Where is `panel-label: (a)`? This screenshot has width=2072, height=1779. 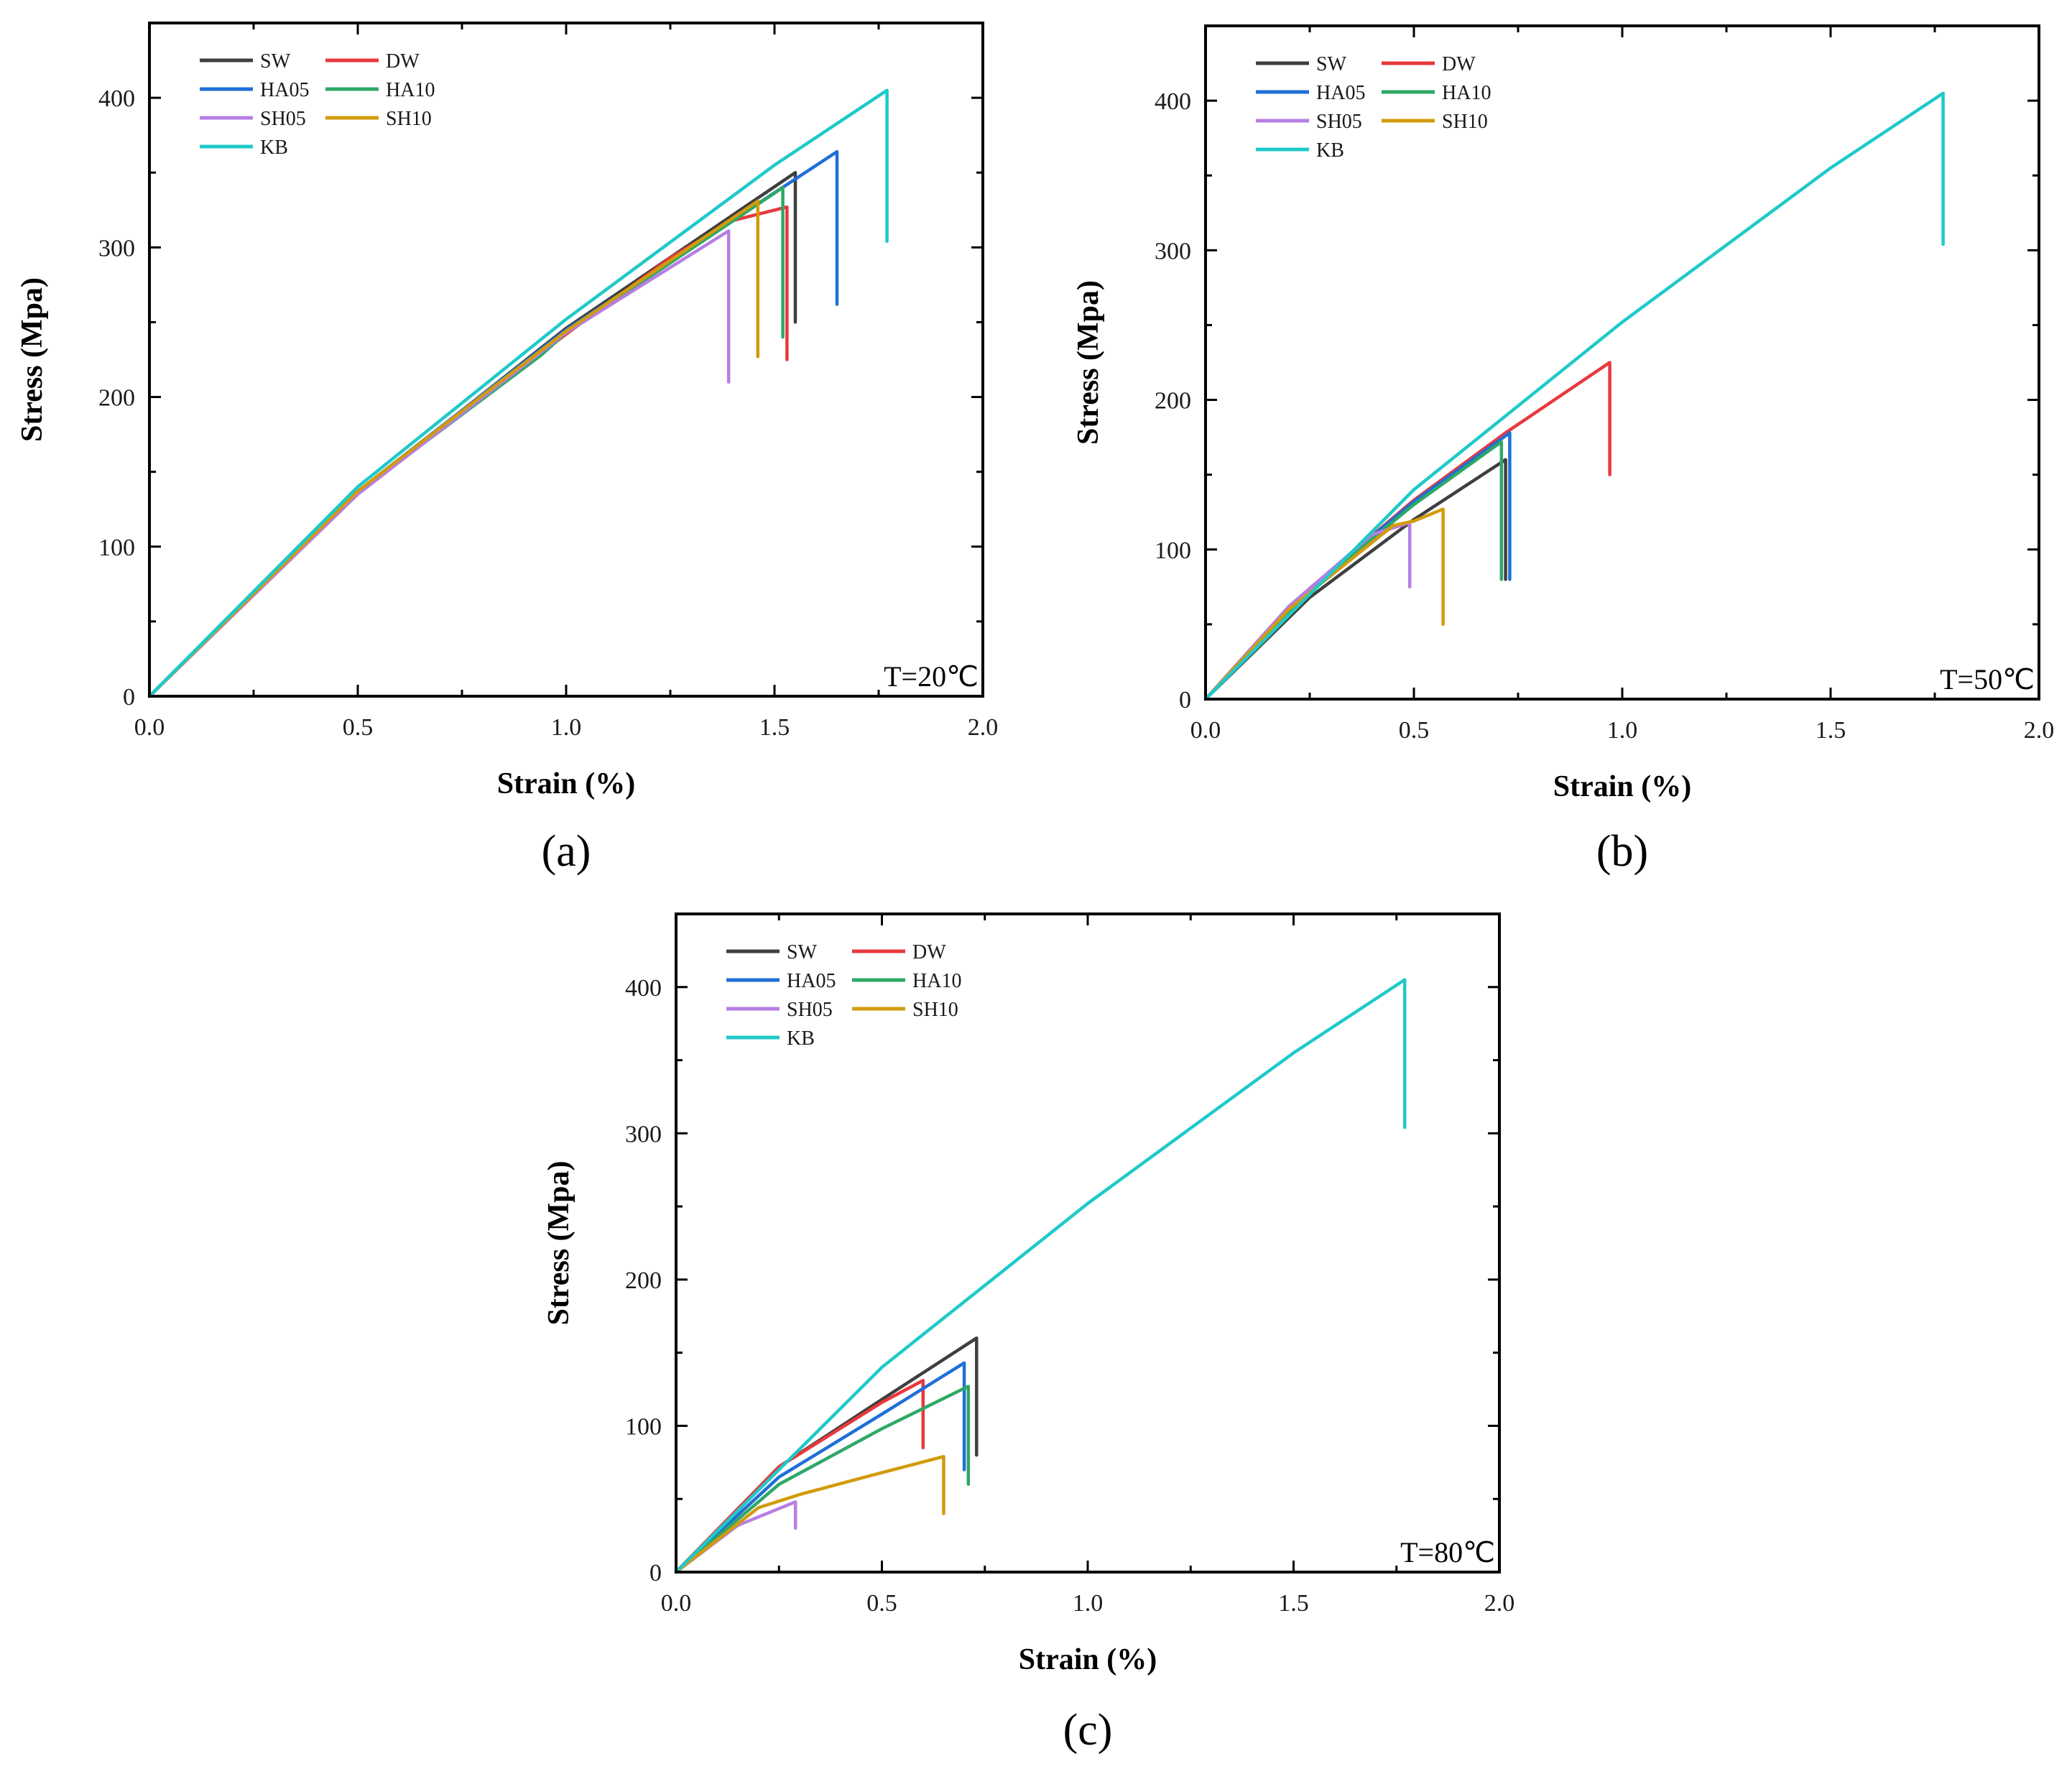 panel-label: (a) is located at coordinates (566, 851).